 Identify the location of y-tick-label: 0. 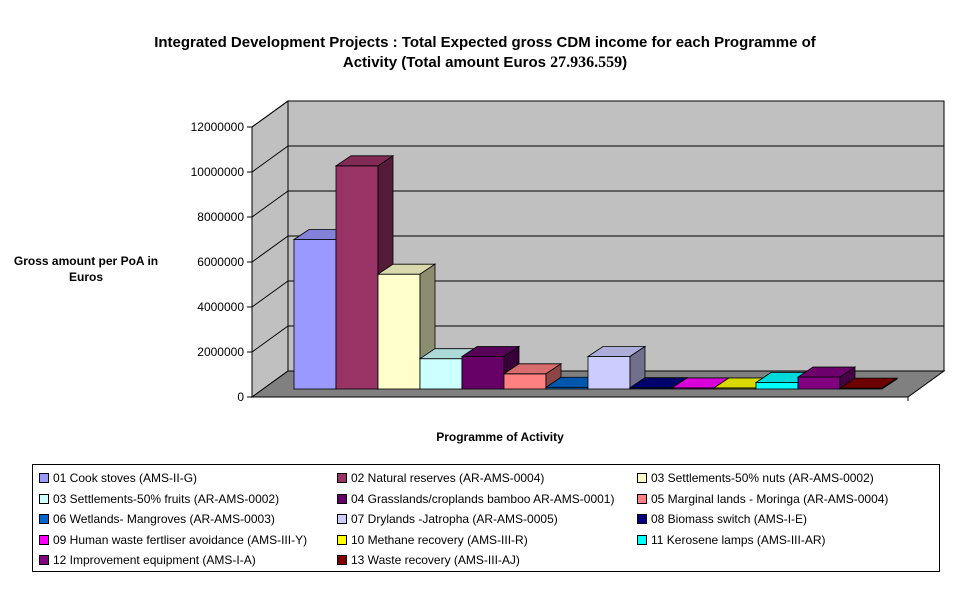
(240, 397).